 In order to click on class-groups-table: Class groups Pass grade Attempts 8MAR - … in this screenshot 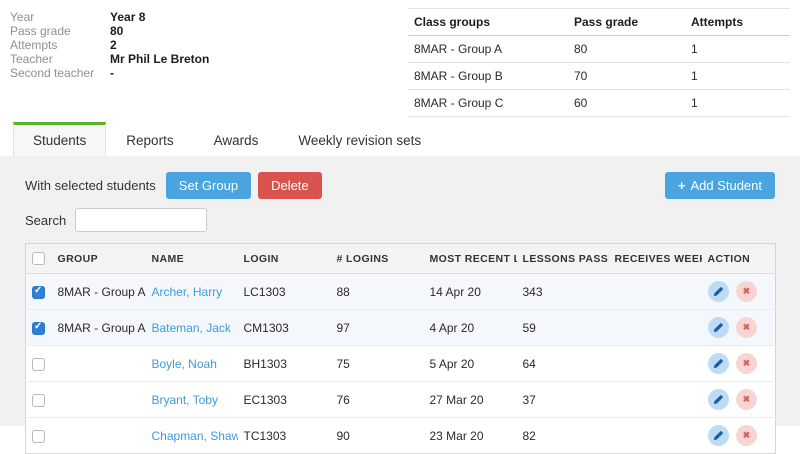, I will do `click(599, 62)`.